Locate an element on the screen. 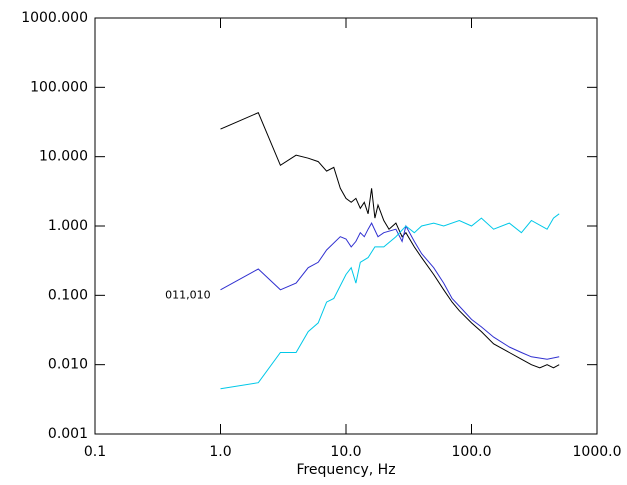 This screenshot has height=485, width=627. y-tick-label: 0.010 is located at coordinates (68, 365).